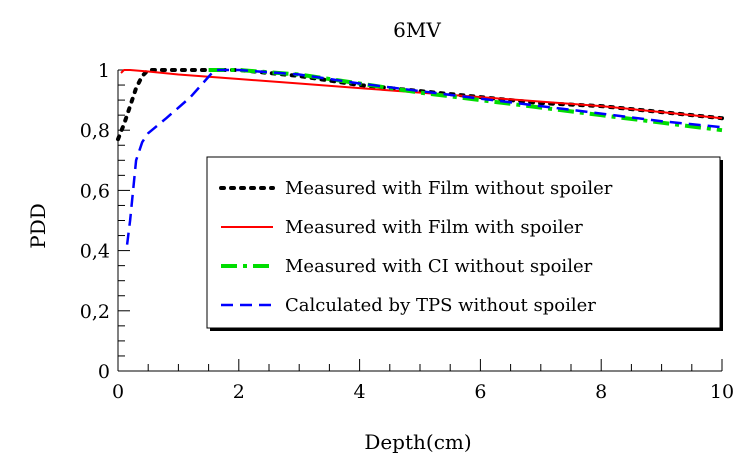  I want to click on legend-label-1: Measured with Film without spoiler, so click(449, 188).